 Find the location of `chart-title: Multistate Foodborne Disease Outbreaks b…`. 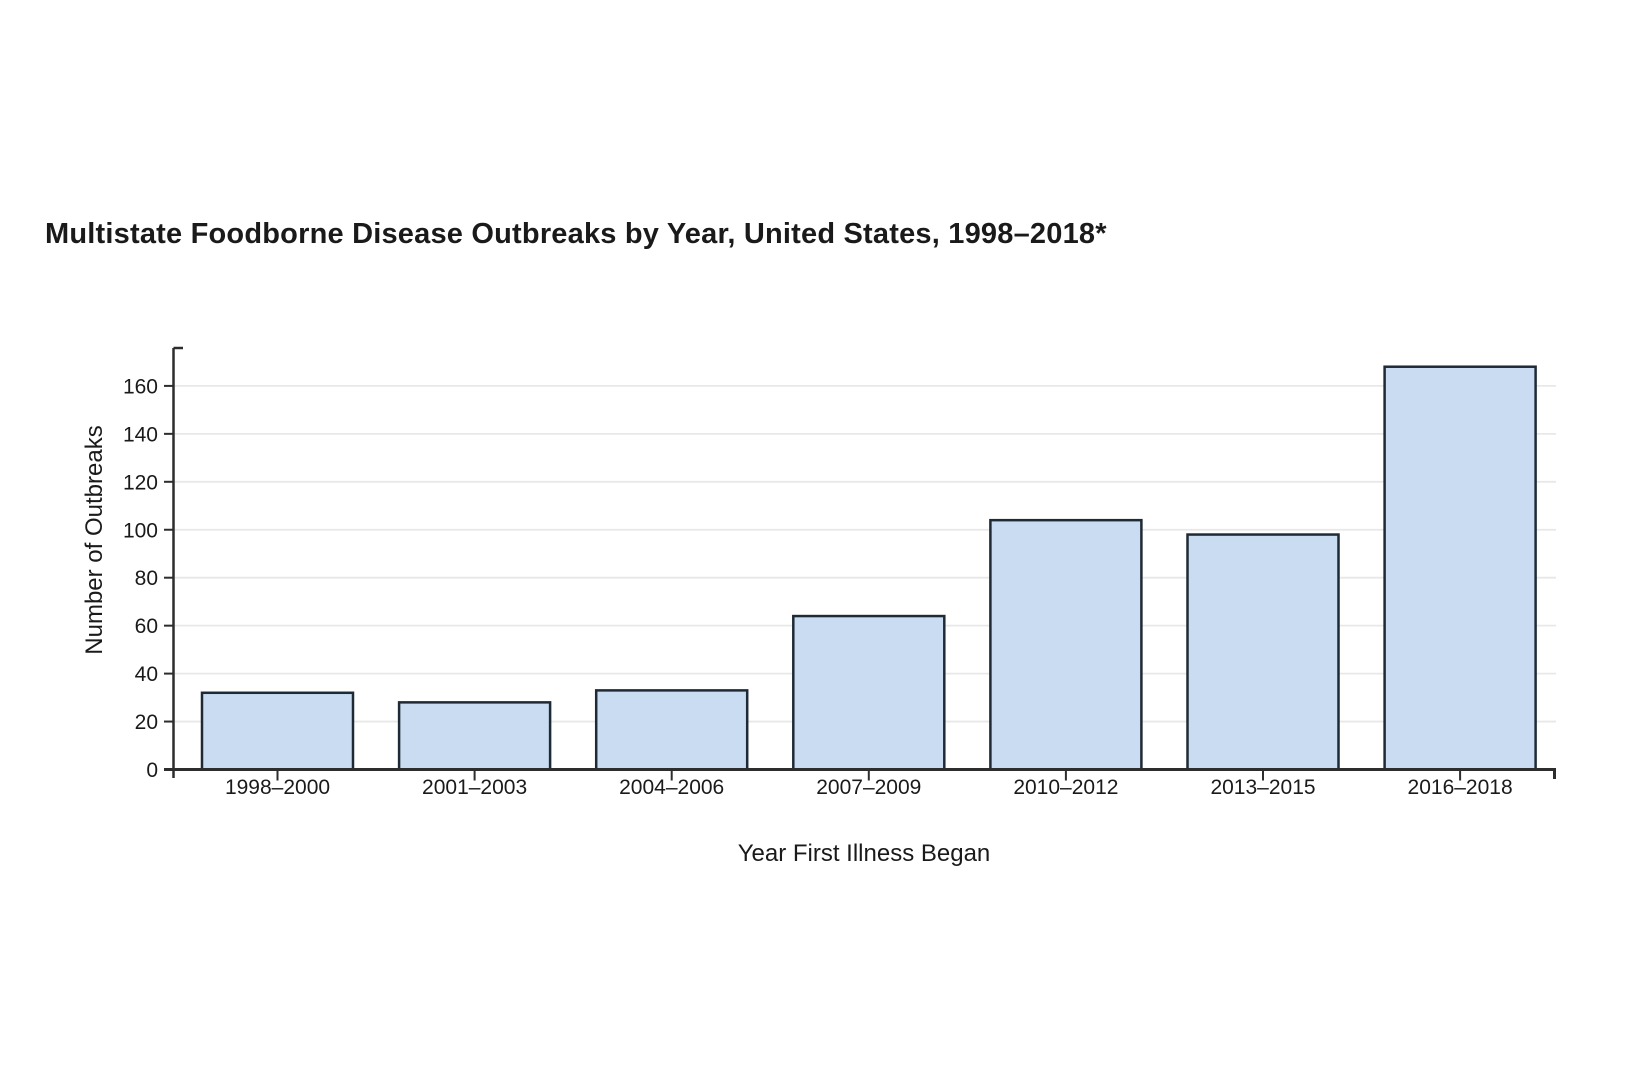

chart-title: Multistate Foodborne Disease Outbreaks b… is located at coordinates (576, 234).